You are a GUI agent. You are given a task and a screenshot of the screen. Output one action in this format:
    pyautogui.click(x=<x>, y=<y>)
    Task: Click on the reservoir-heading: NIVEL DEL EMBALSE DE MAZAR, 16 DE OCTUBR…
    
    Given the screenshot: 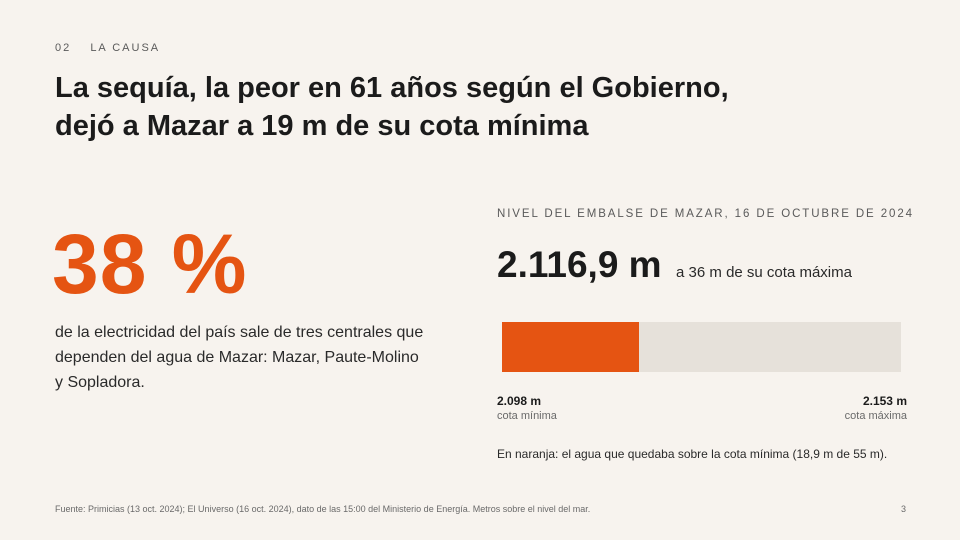 What is the action you would take?
    pyautogui.click(x=705, y=214)
    